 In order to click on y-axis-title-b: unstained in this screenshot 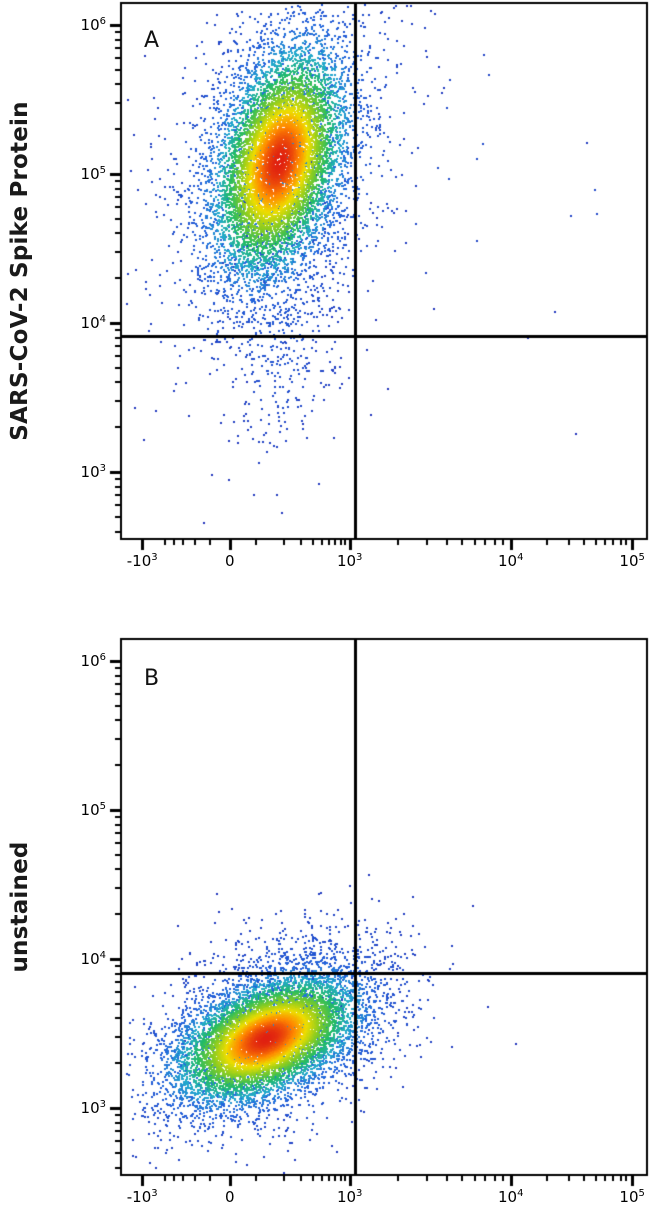, I will do `click(20, 907)`.